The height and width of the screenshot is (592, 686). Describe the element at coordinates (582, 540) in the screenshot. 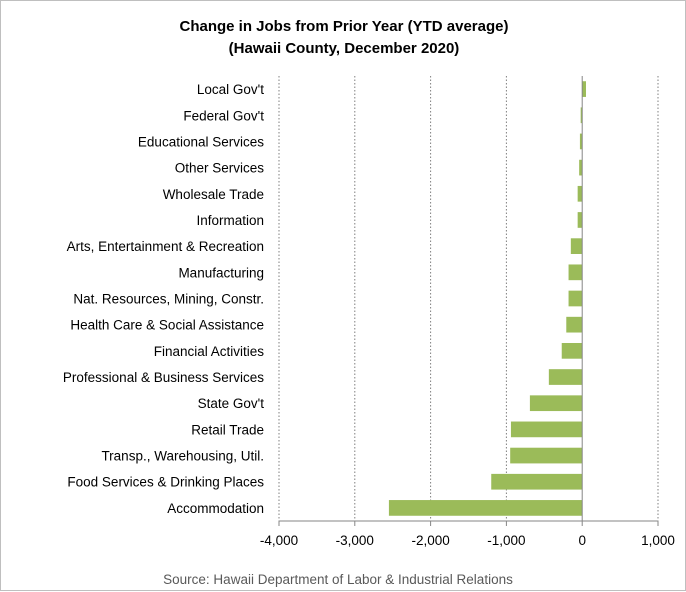

I see `x-tick-label: 0` at that location.